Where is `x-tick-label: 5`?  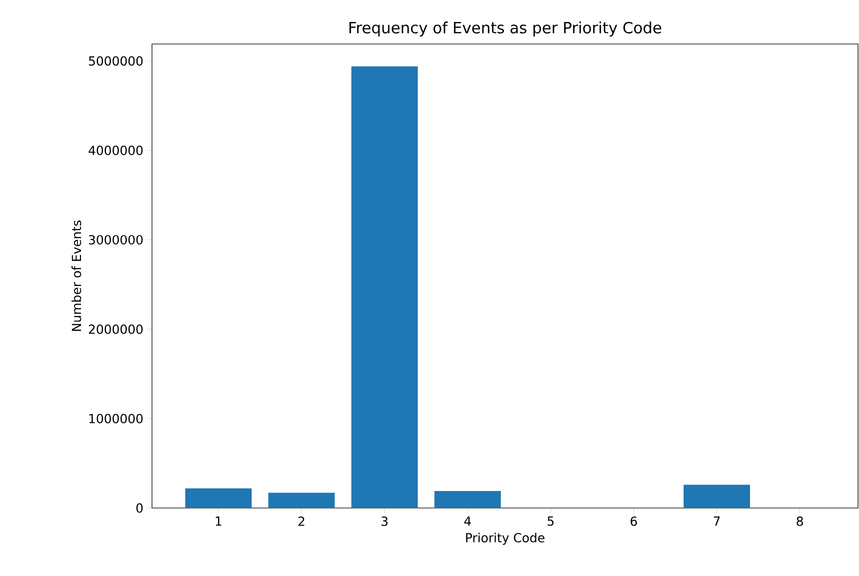
x-tick-label: 5 is located at coordinates (551, 521).